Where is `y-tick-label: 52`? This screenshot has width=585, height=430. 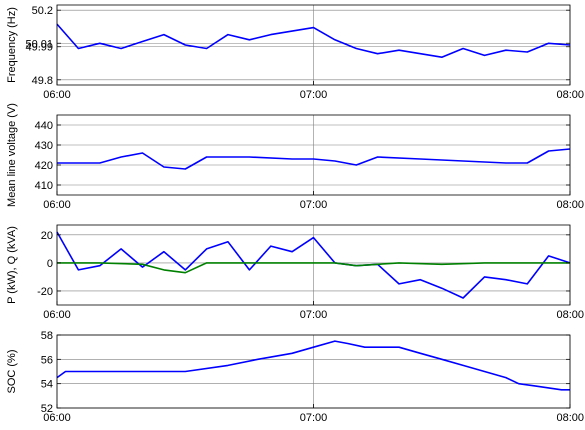 y-tick-label: 52 is located at coordinates (47, 409).